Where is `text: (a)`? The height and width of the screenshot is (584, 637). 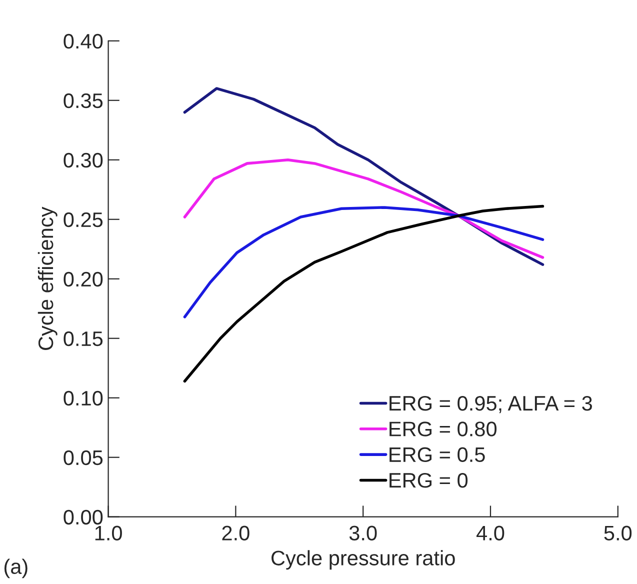
text: (a) is located at coordinates (16, 568).